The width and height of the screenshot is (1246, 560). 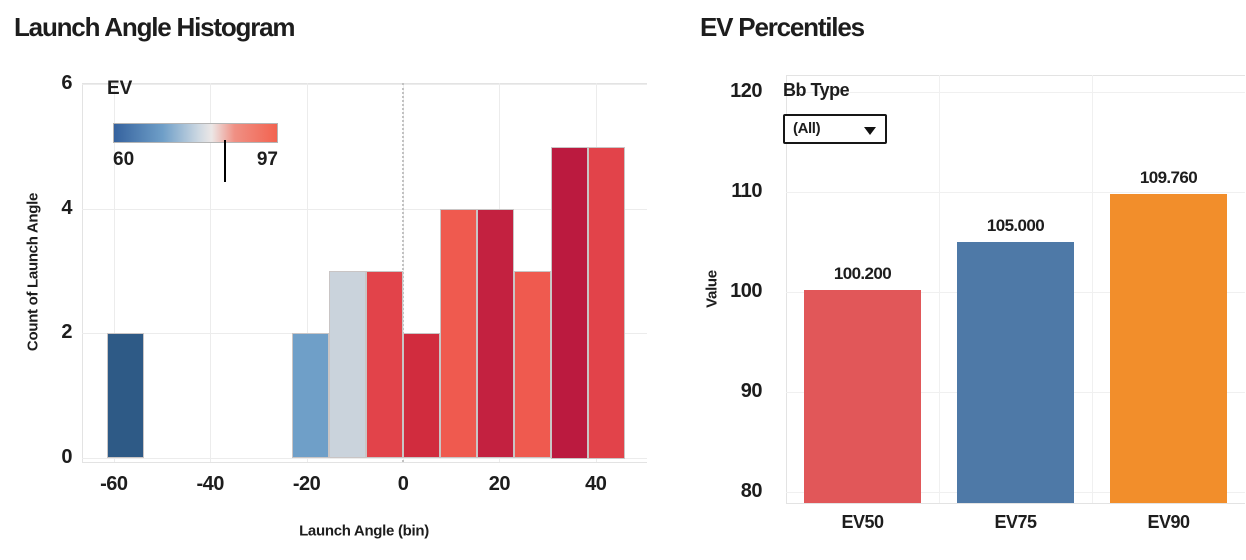 I want to click on x-tick-label: 20, so click(x=499, y=484).